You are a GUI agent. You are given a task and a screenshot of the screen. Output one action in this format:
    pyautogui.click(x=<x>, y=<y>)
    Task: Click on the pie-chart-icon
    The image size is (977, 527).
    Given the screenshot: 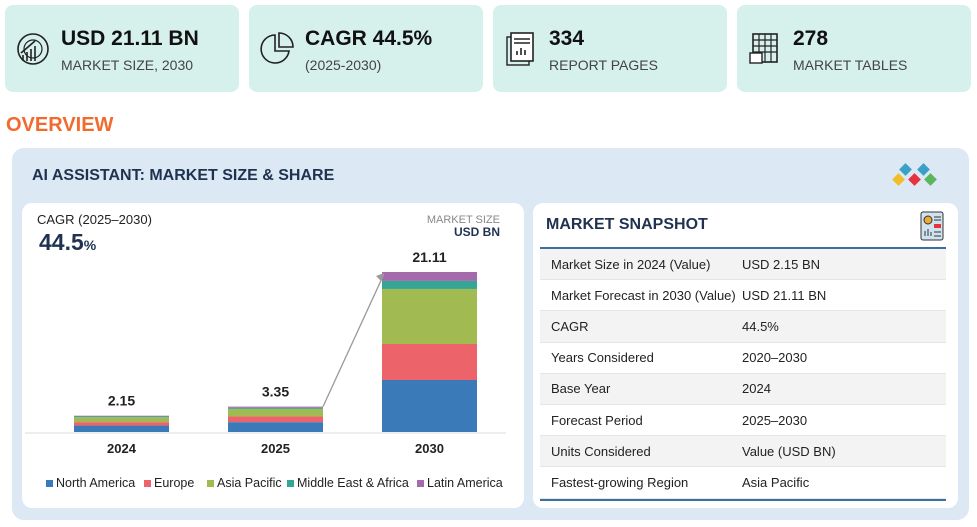 What is the action you would take?
    pyautogui.click(x=277, y=48)
    